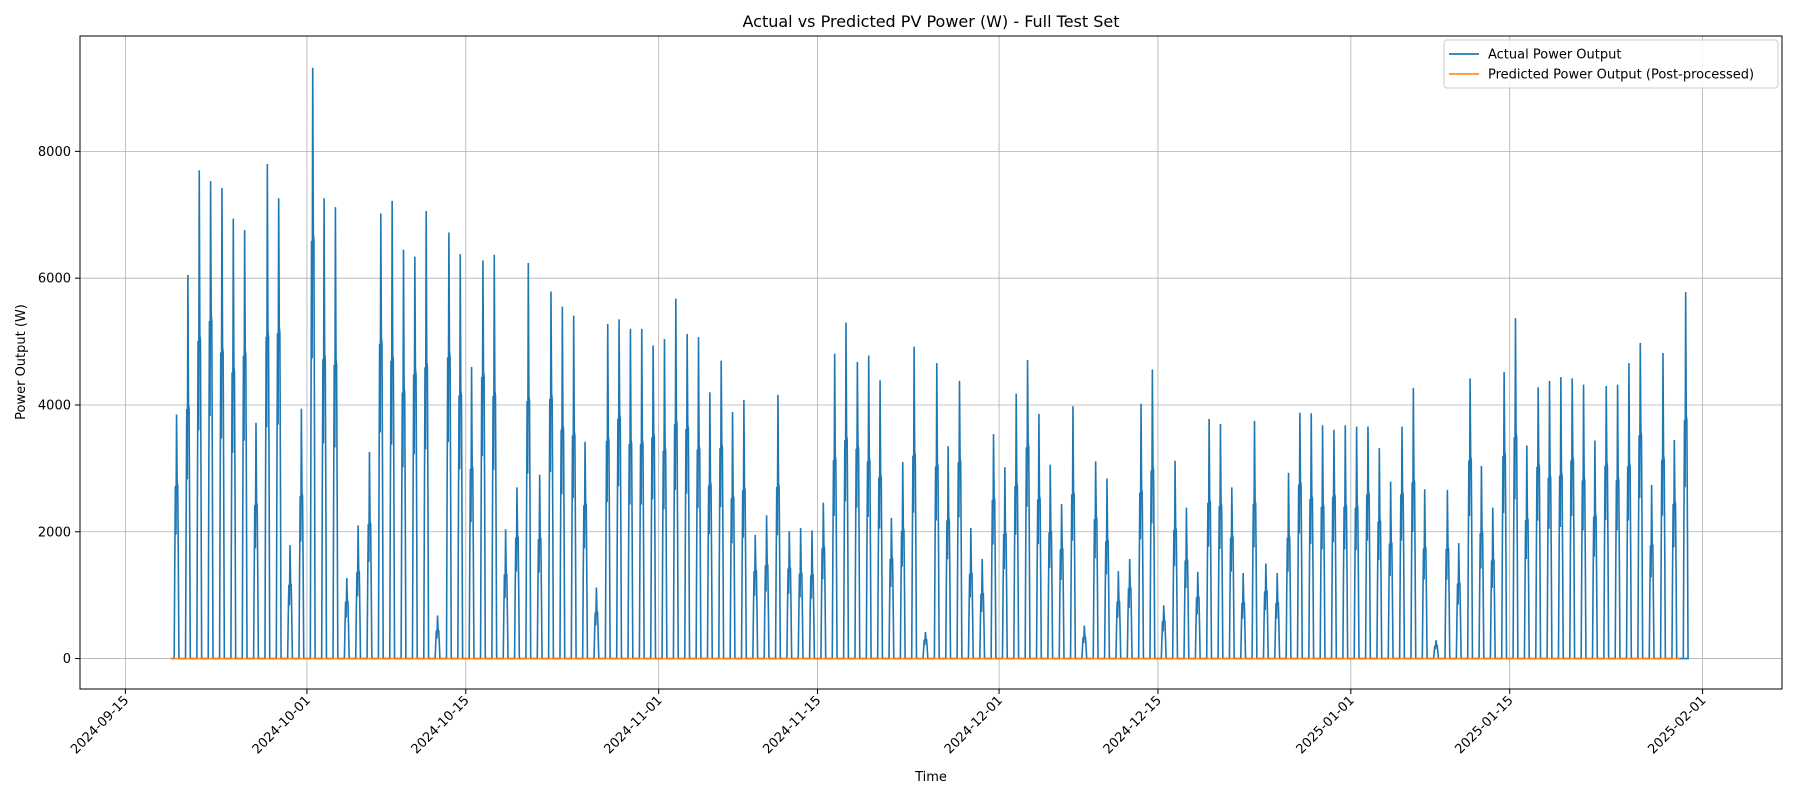  I want to click on x-tick-label: 2024-12-15, so click(1133, 725).